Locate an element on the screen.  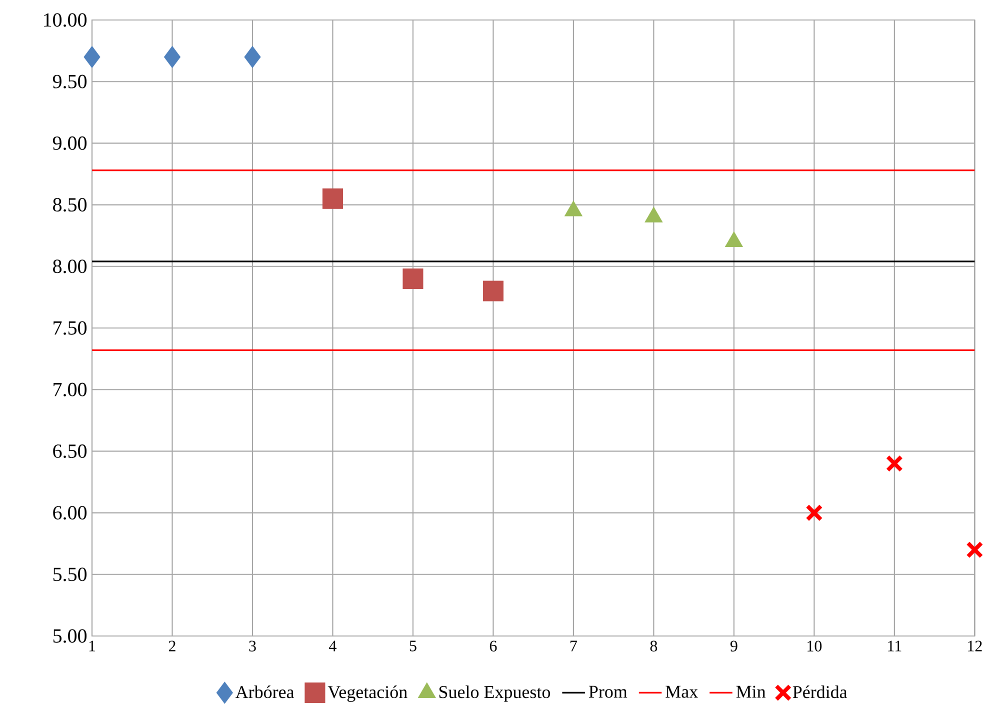
y-tick-label: 7.00 is located at coordinates (70, 389).